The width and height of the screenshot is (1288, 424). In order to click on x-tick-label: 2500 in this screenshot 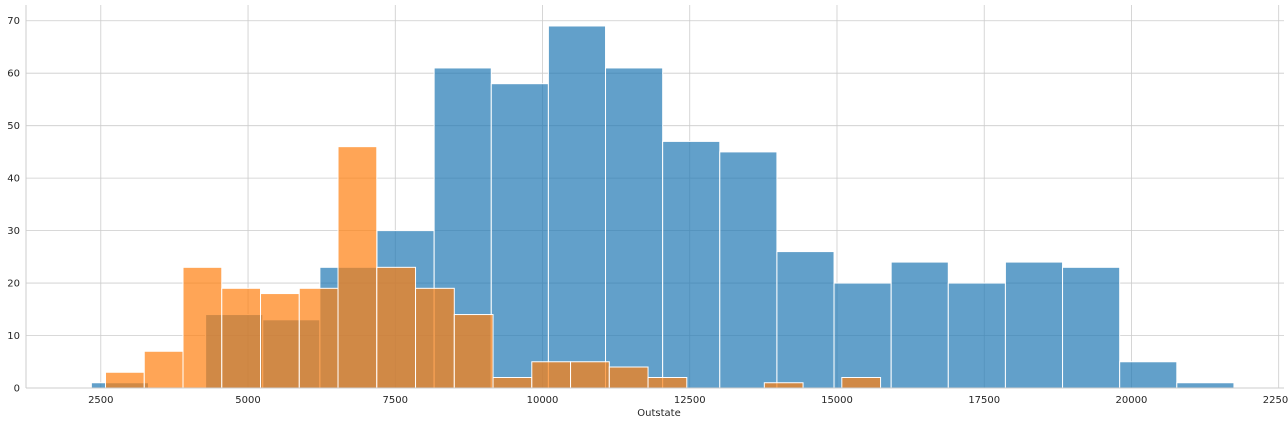, I will do `click(100, 400)`.